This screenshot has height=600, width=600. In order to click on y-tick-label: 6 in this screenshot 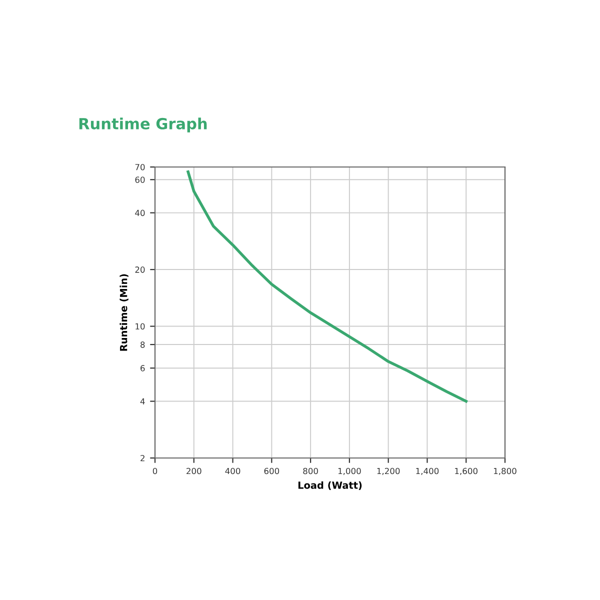, I will do `click(142, 368)`.